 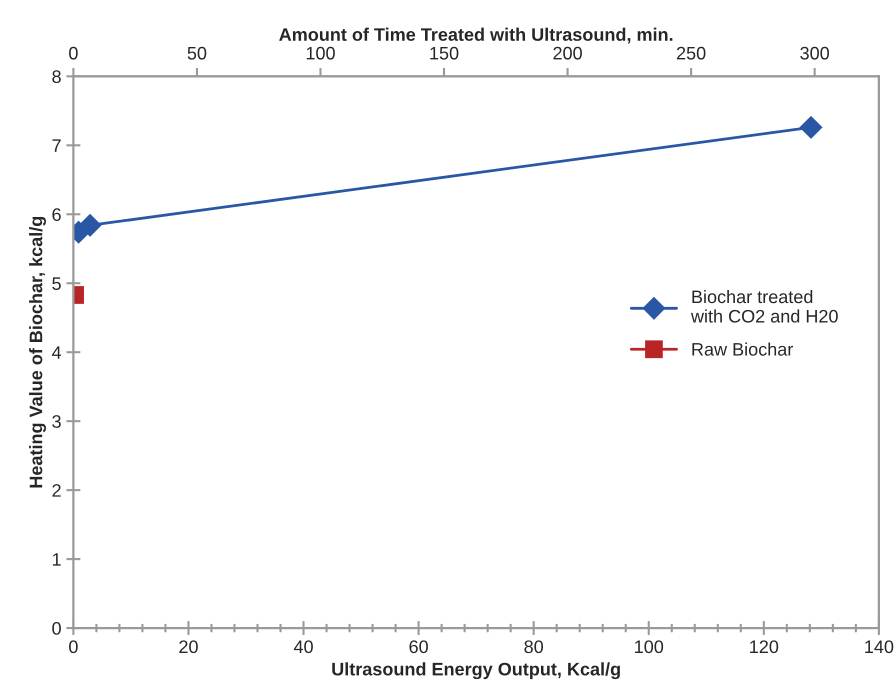 I want to click on y-tick-label: 7, so click(x=56, y=145).